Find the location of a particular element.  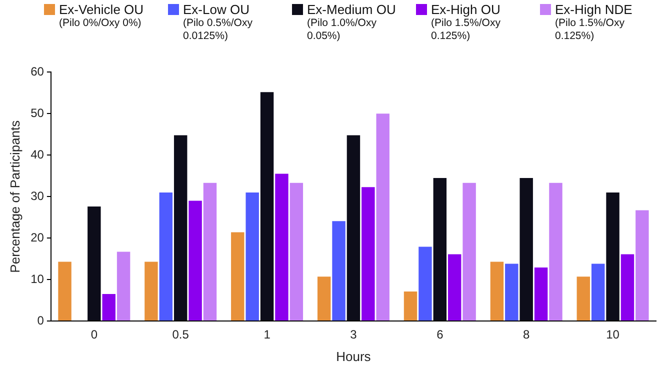

y-tick-label: 50 is located at coordinates (37, 113).